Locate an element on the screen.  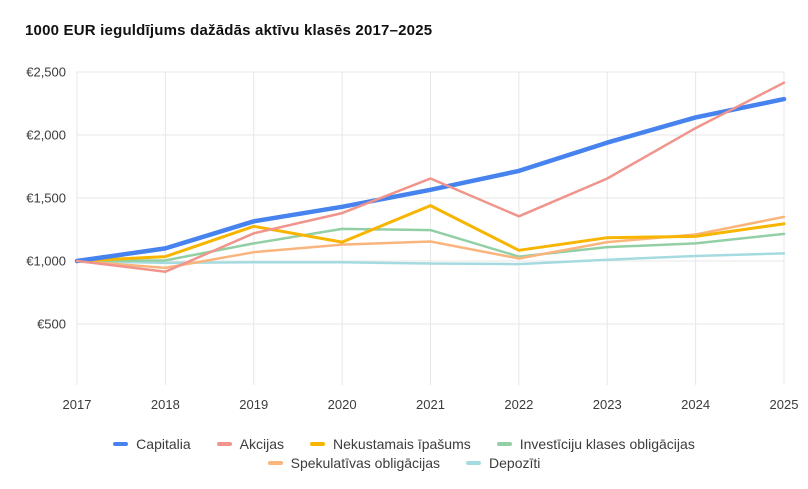
legend-swatch-invest-ciju-klases-oblig-cijas is located at coordinates (504, 444).